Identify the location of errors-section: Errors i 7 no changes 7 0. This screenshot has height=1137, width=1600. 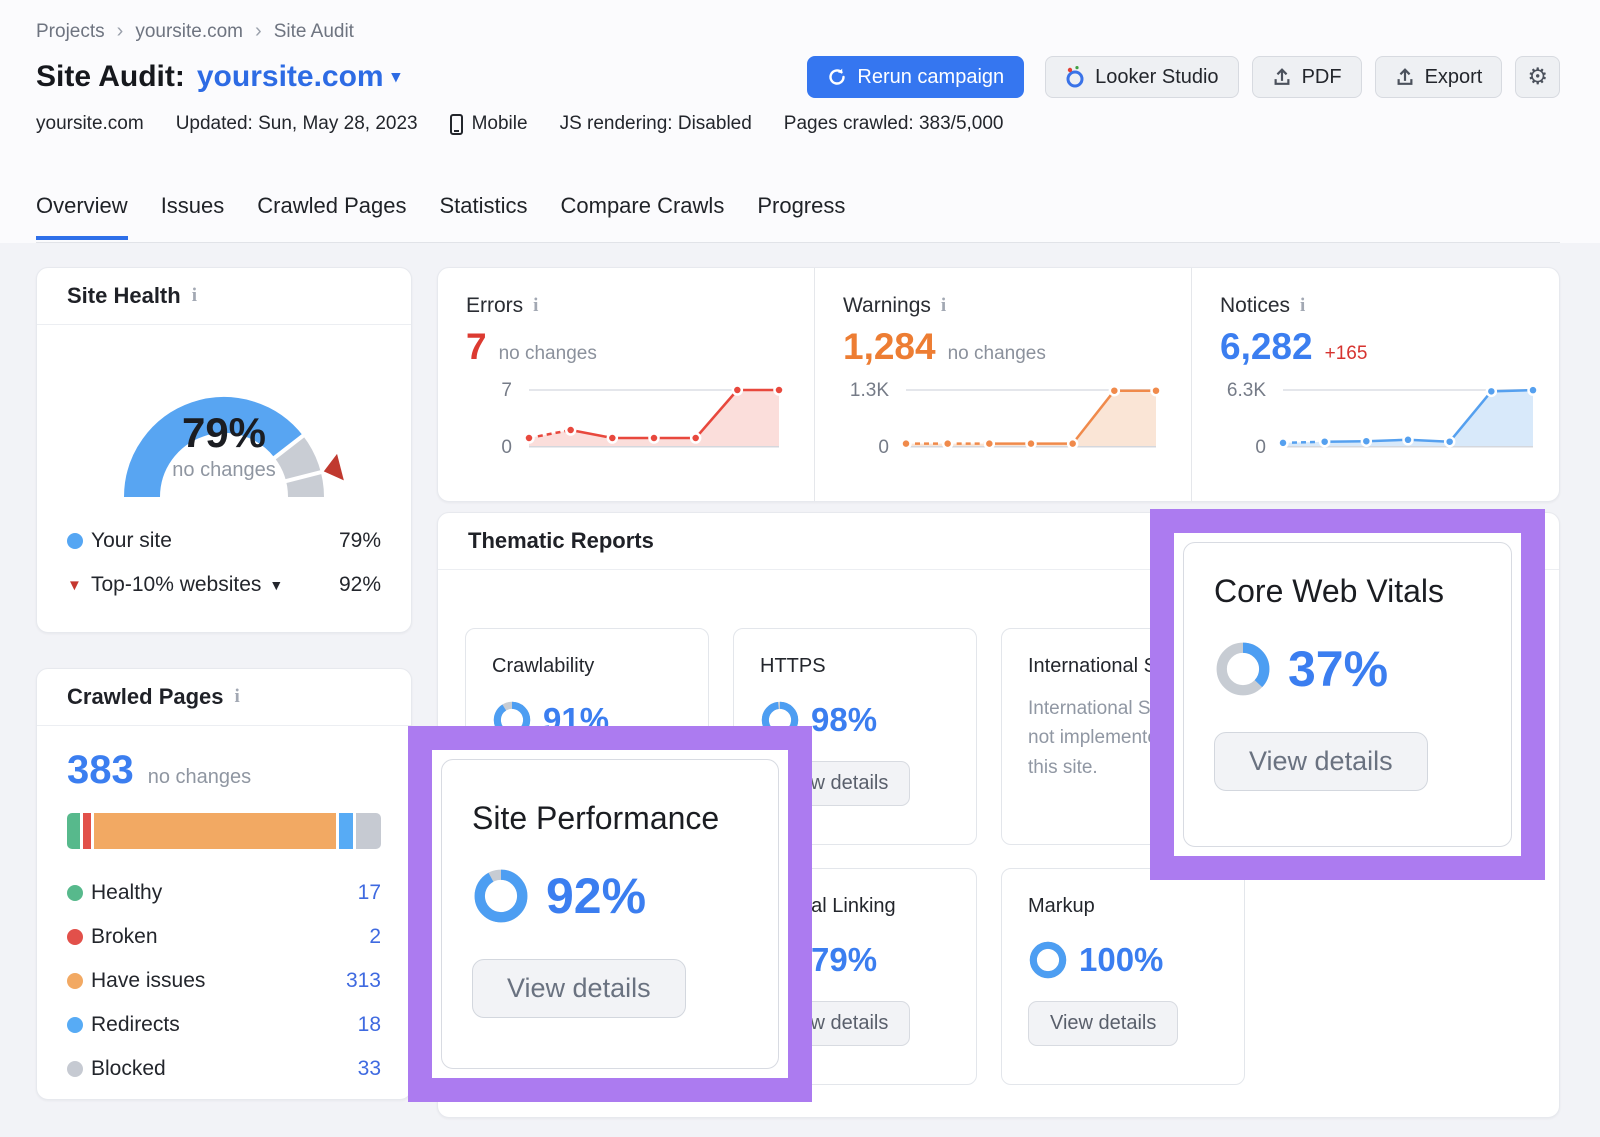
(626, 384).